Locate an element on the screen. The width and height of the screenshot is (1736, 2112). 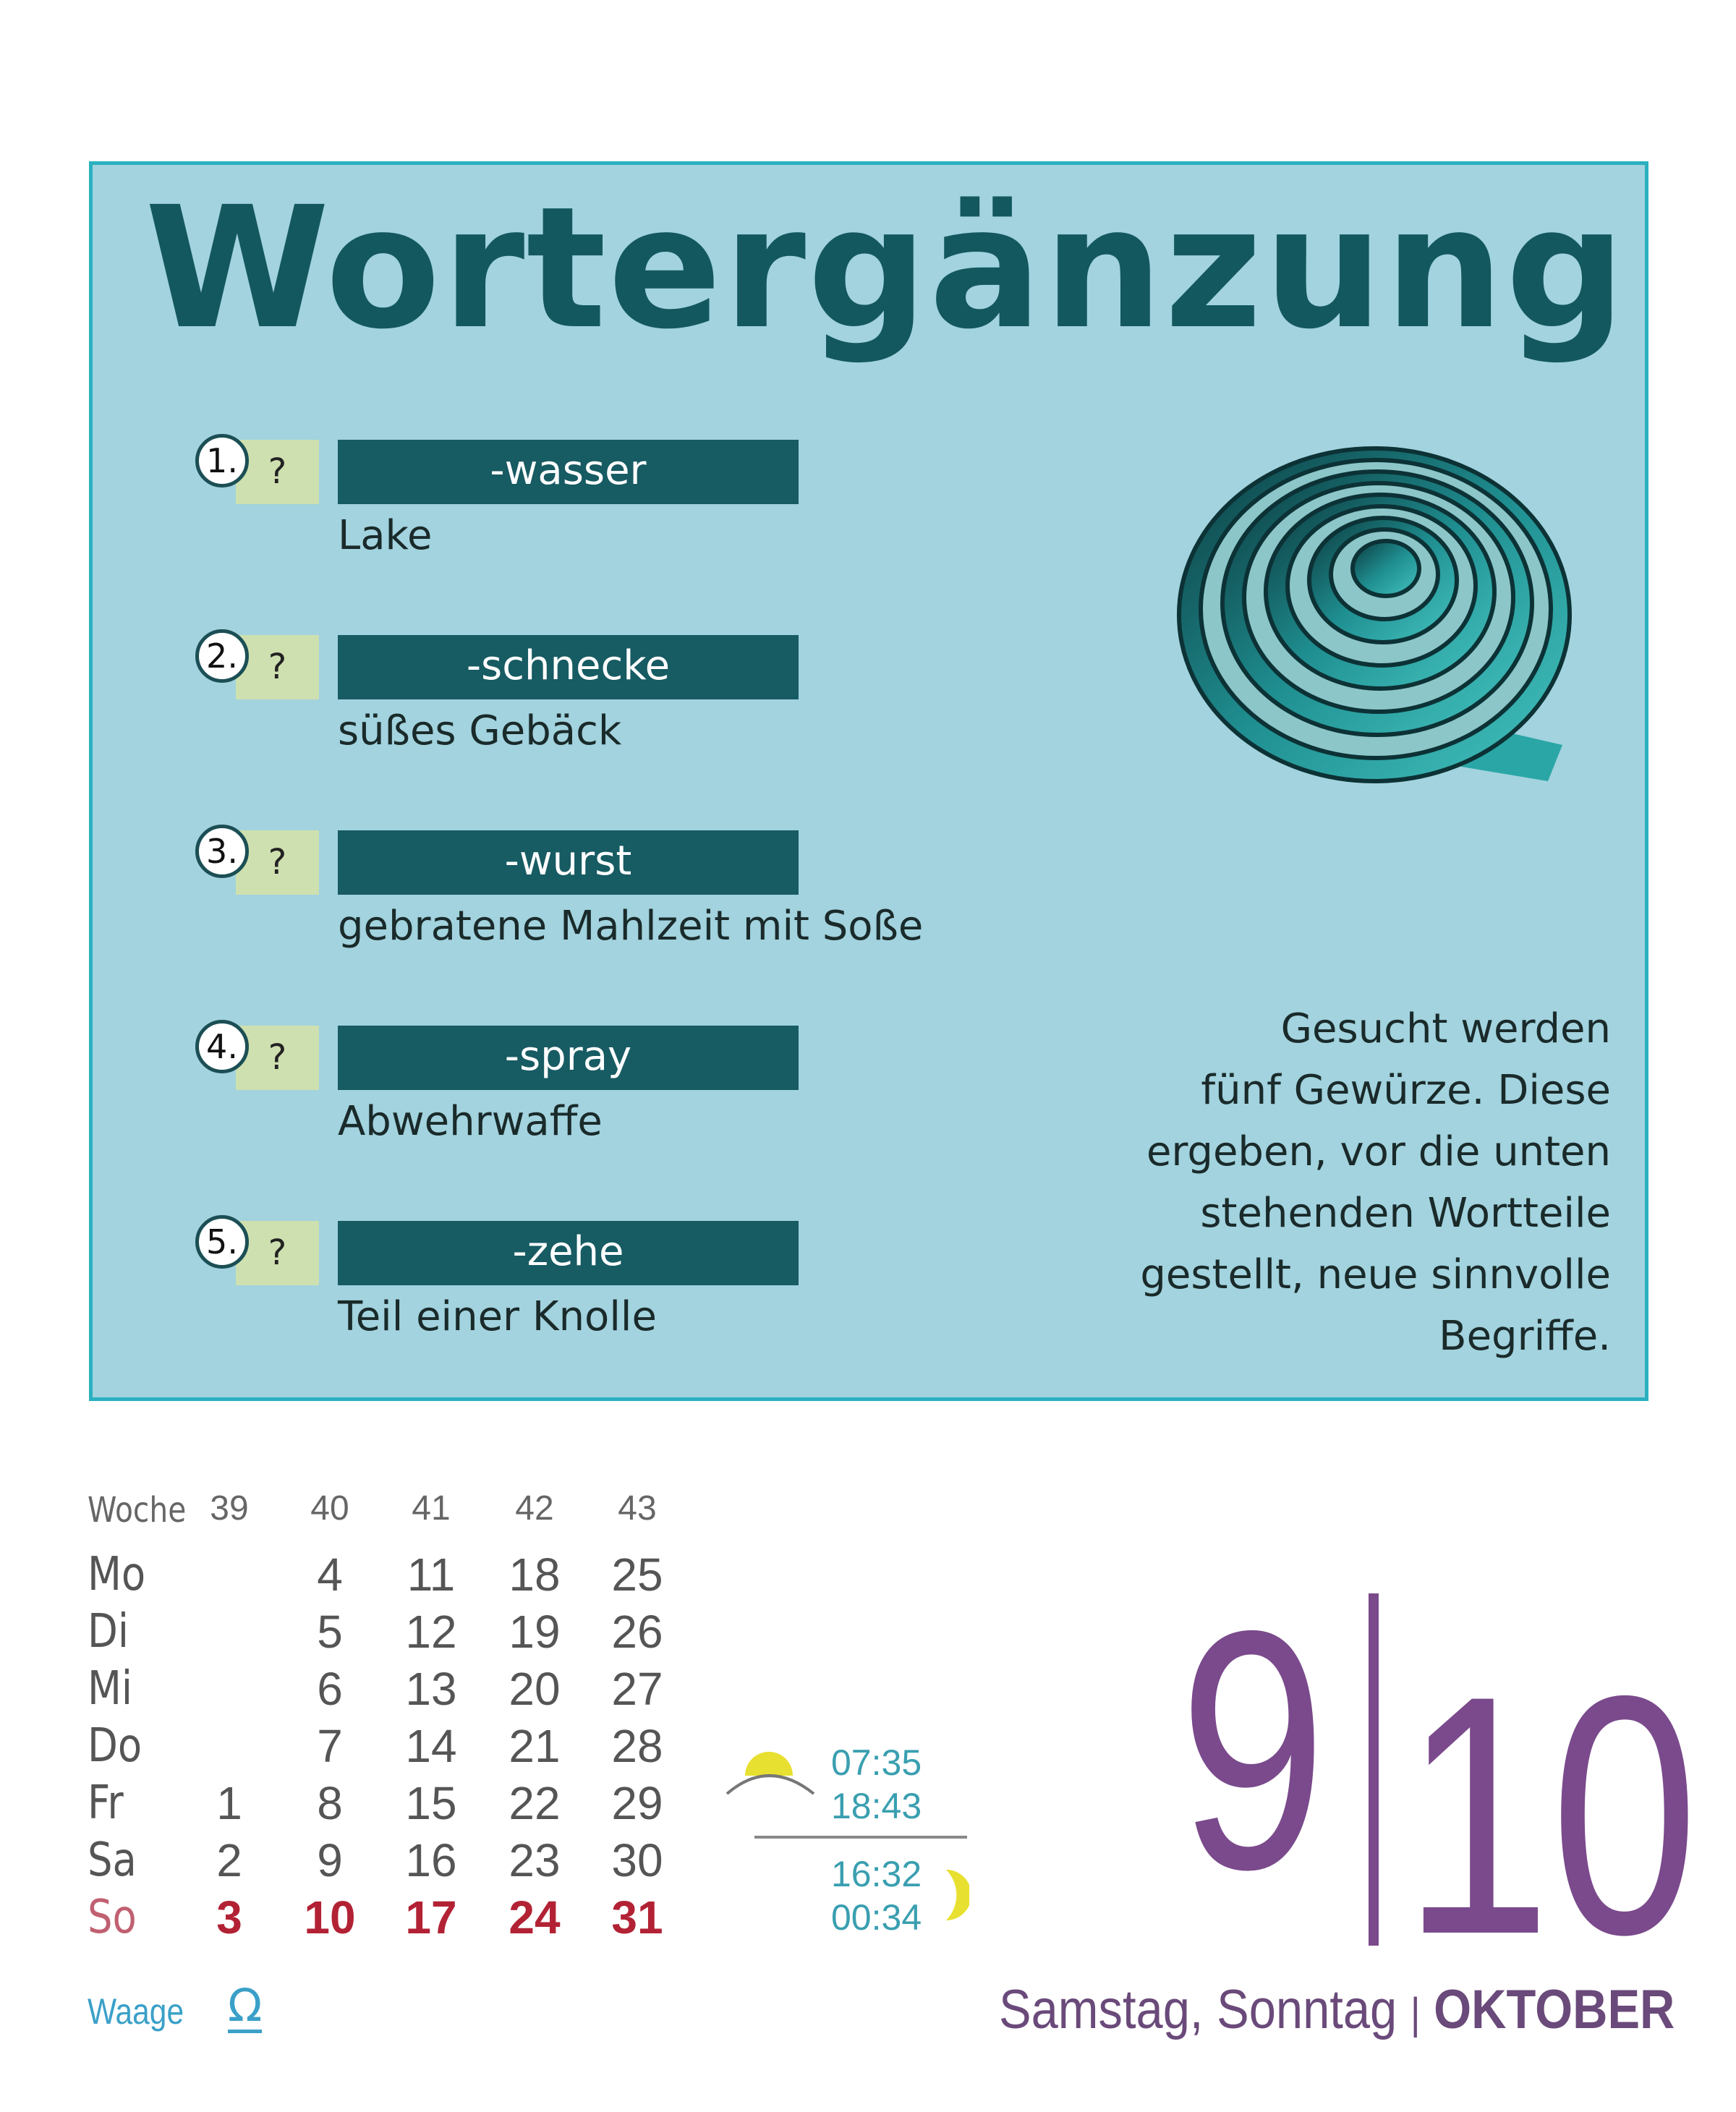
puzzle-item: 5. ? -zehe Teil einer Knolle is located at coordinates (557, 1305).